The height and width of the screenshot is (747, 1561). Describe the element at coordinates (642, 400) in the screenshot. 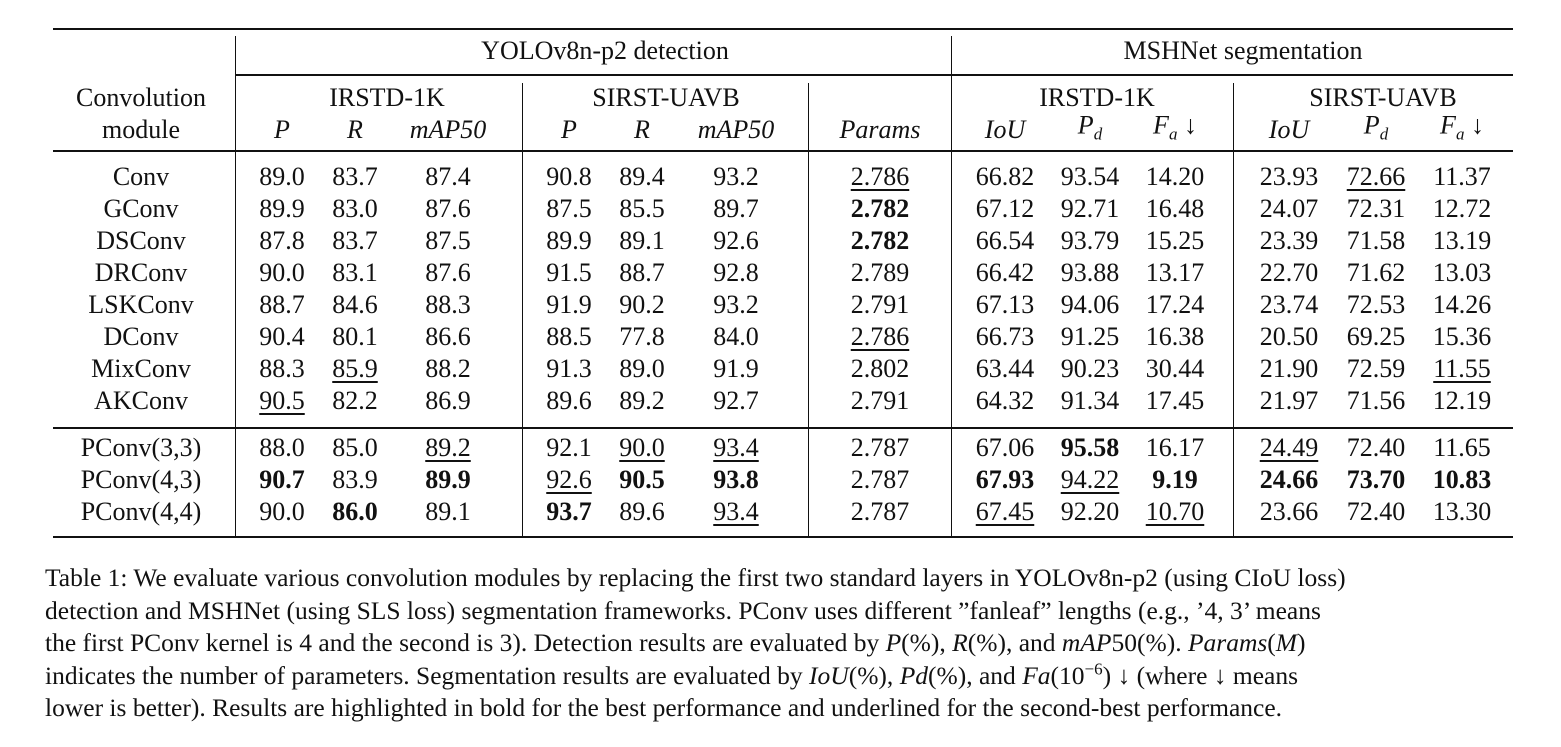

I see `table-cell: 89.2` at that location.